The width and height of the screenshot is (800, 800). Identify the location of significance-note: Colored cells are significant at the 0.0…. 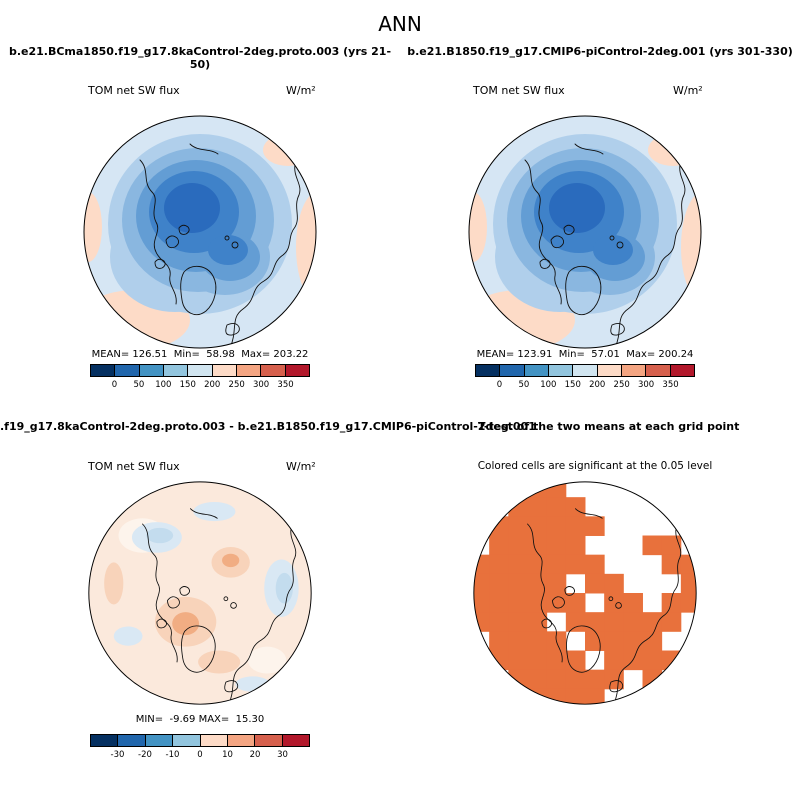
(595, 466).